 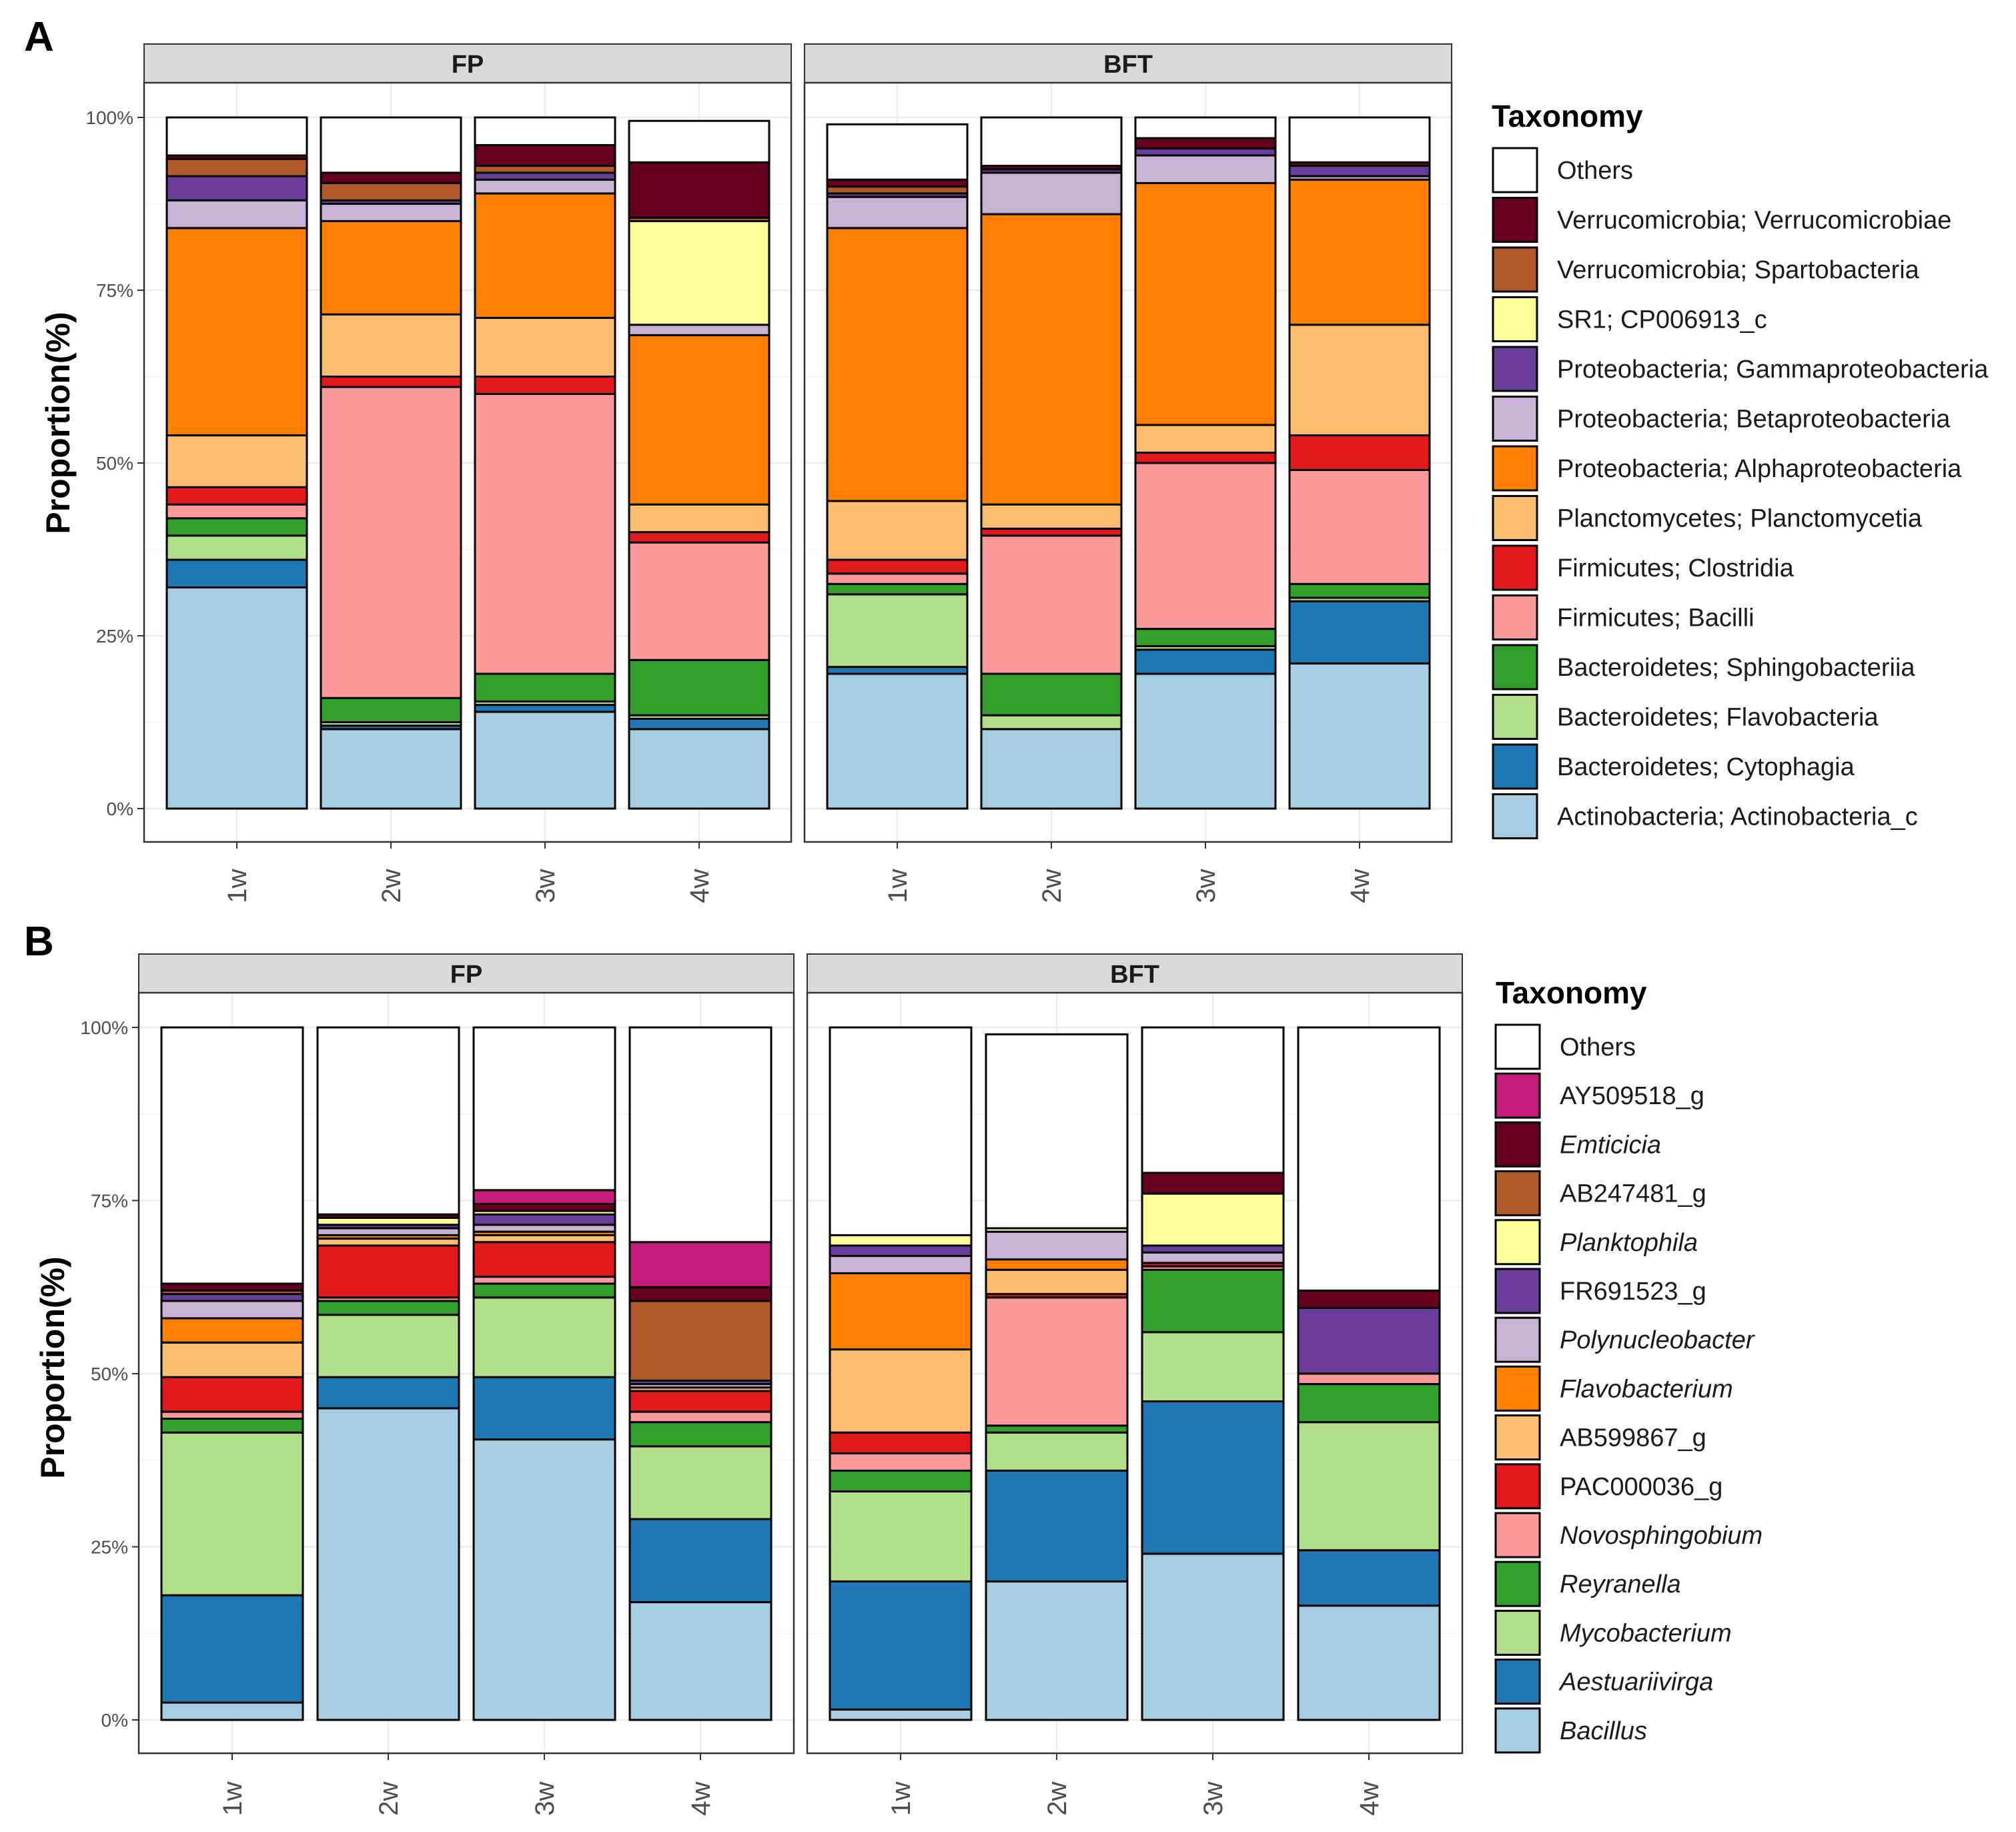 I want to click on bar-segment: Mycobacterium: 10.5%, so click(x=701, y=1482).